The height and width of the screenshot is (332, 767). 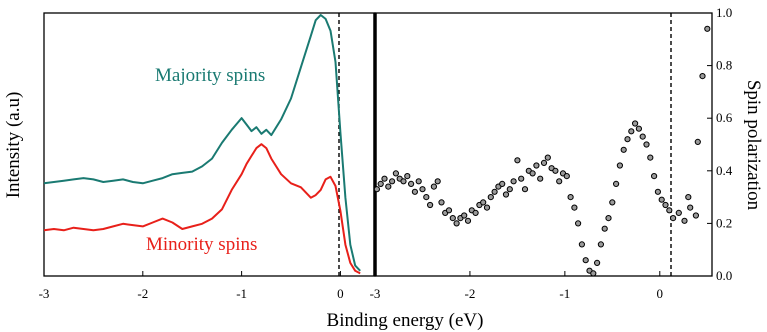 What do you see at coordinates (405, 320) in the screenshot?
I see `x-axis-title: Binding energy (eV)` at bounding box center [405, 320].